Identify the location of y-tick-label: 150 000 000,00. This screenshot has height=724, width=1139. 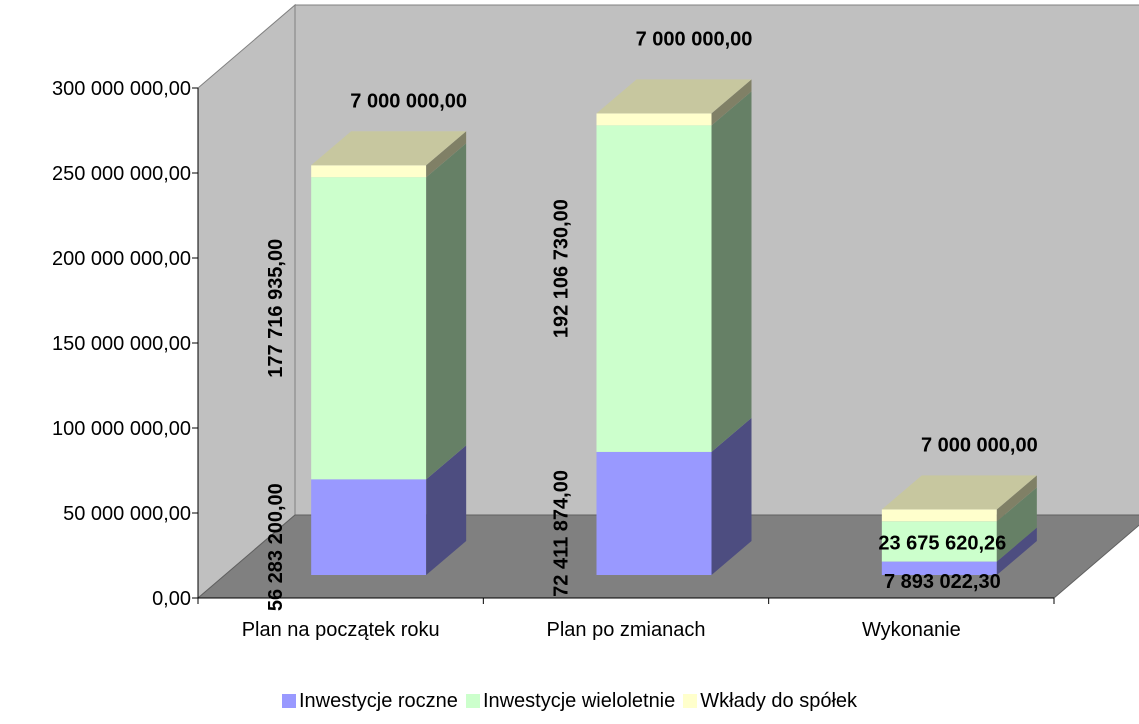
(121, 344).